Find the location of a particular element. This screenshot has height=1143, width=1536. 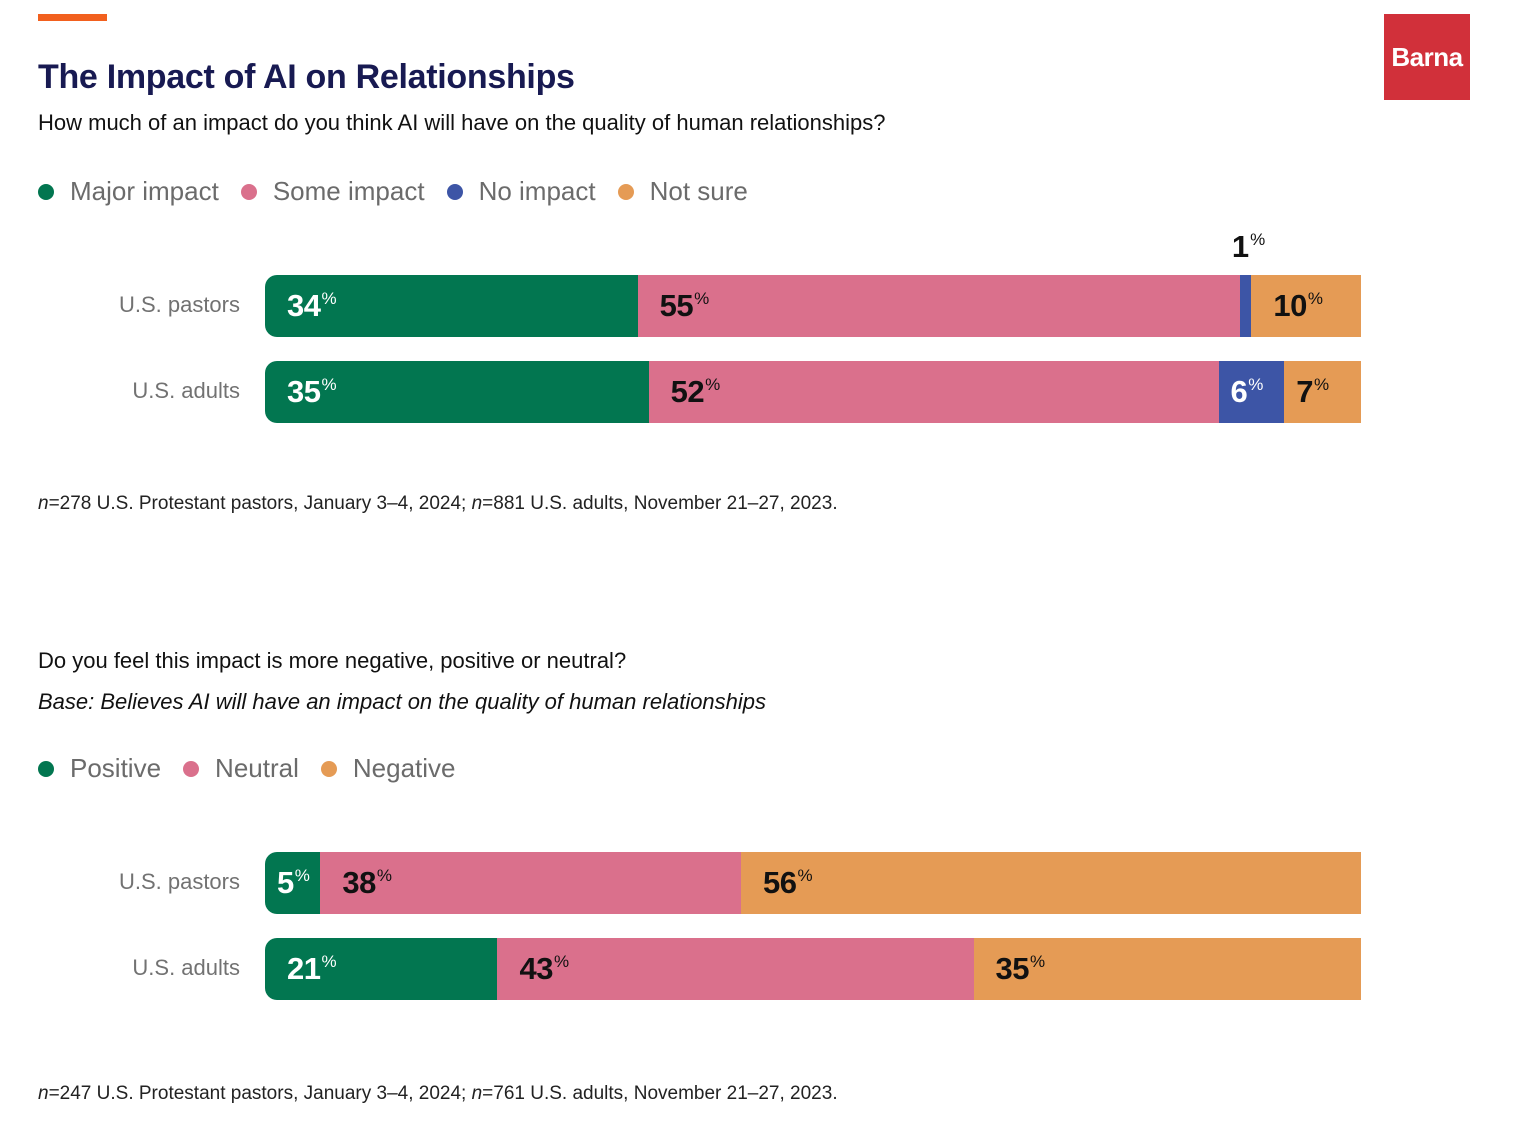

data-label-no-impact: 6% is located at coordinates (1247, 391).